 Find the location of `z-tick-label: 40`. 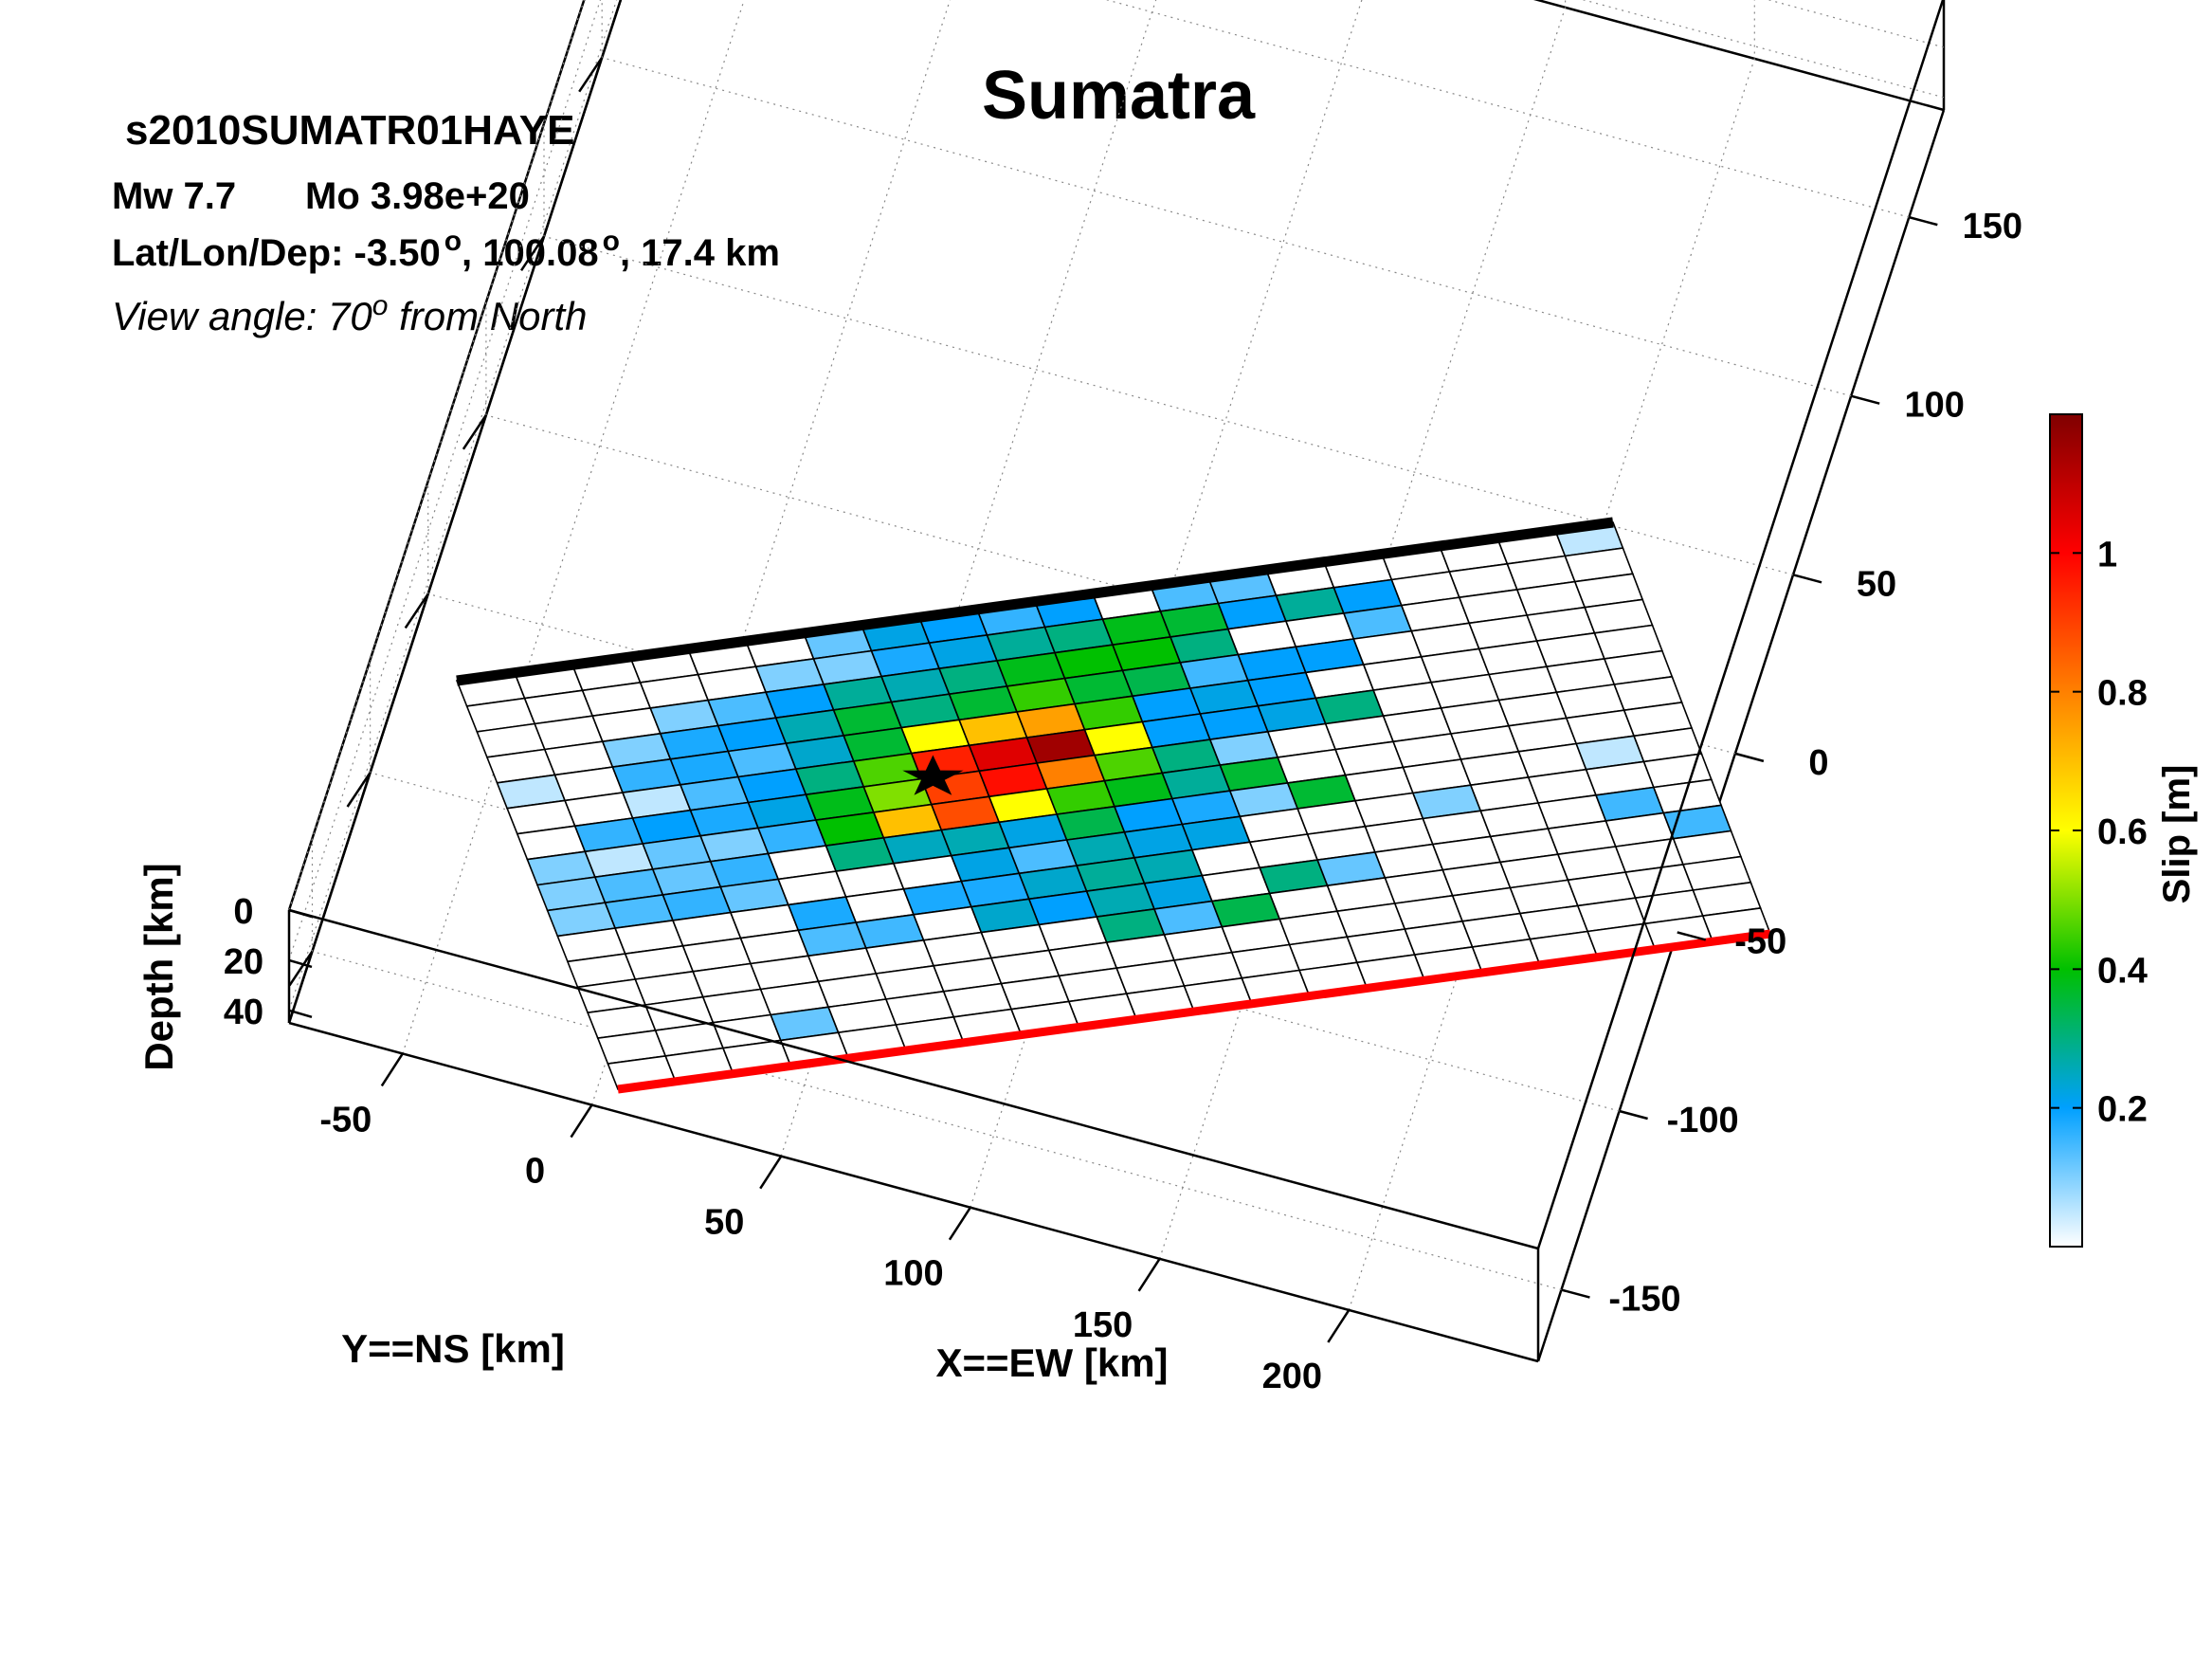

z-tick-label: 40 is located at coordinates (243, 1012).